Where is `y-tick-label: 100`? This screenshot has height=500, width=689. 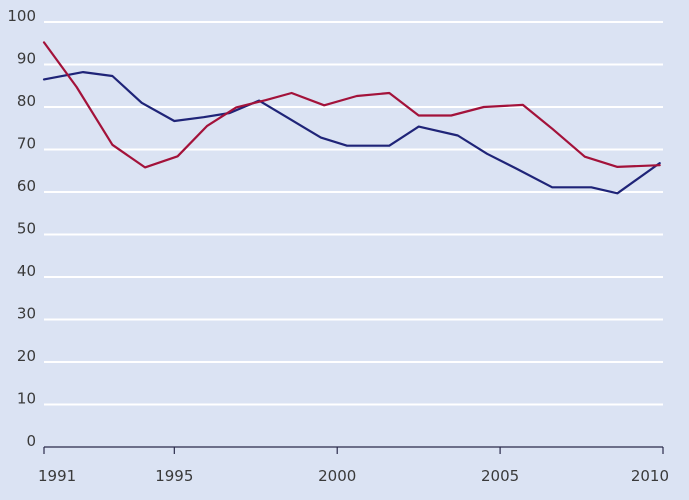 y-tick-label: 100 is located at coordinates (21, 16).